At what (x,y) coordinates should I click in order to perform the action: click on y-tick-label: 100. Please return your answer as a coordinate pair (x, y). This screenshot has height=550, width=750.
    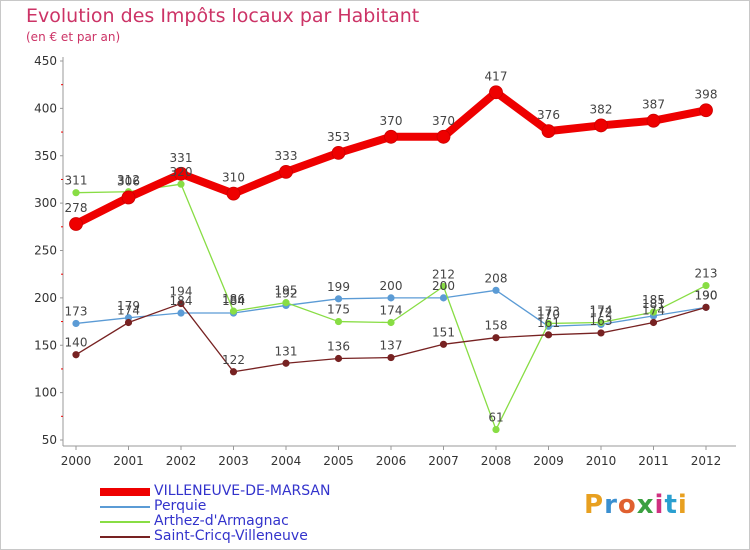
    Looking at the image, I should click on (45, 393).